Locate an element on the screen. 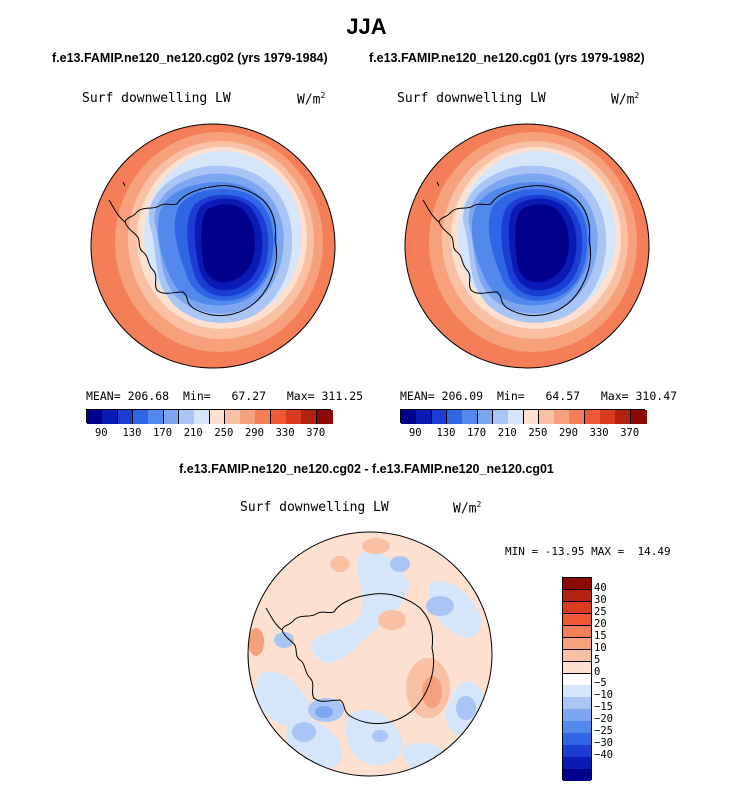 The image size is (733, 789). diff-colorbar-tick-label: 0 is located at coordinates (597, 671).